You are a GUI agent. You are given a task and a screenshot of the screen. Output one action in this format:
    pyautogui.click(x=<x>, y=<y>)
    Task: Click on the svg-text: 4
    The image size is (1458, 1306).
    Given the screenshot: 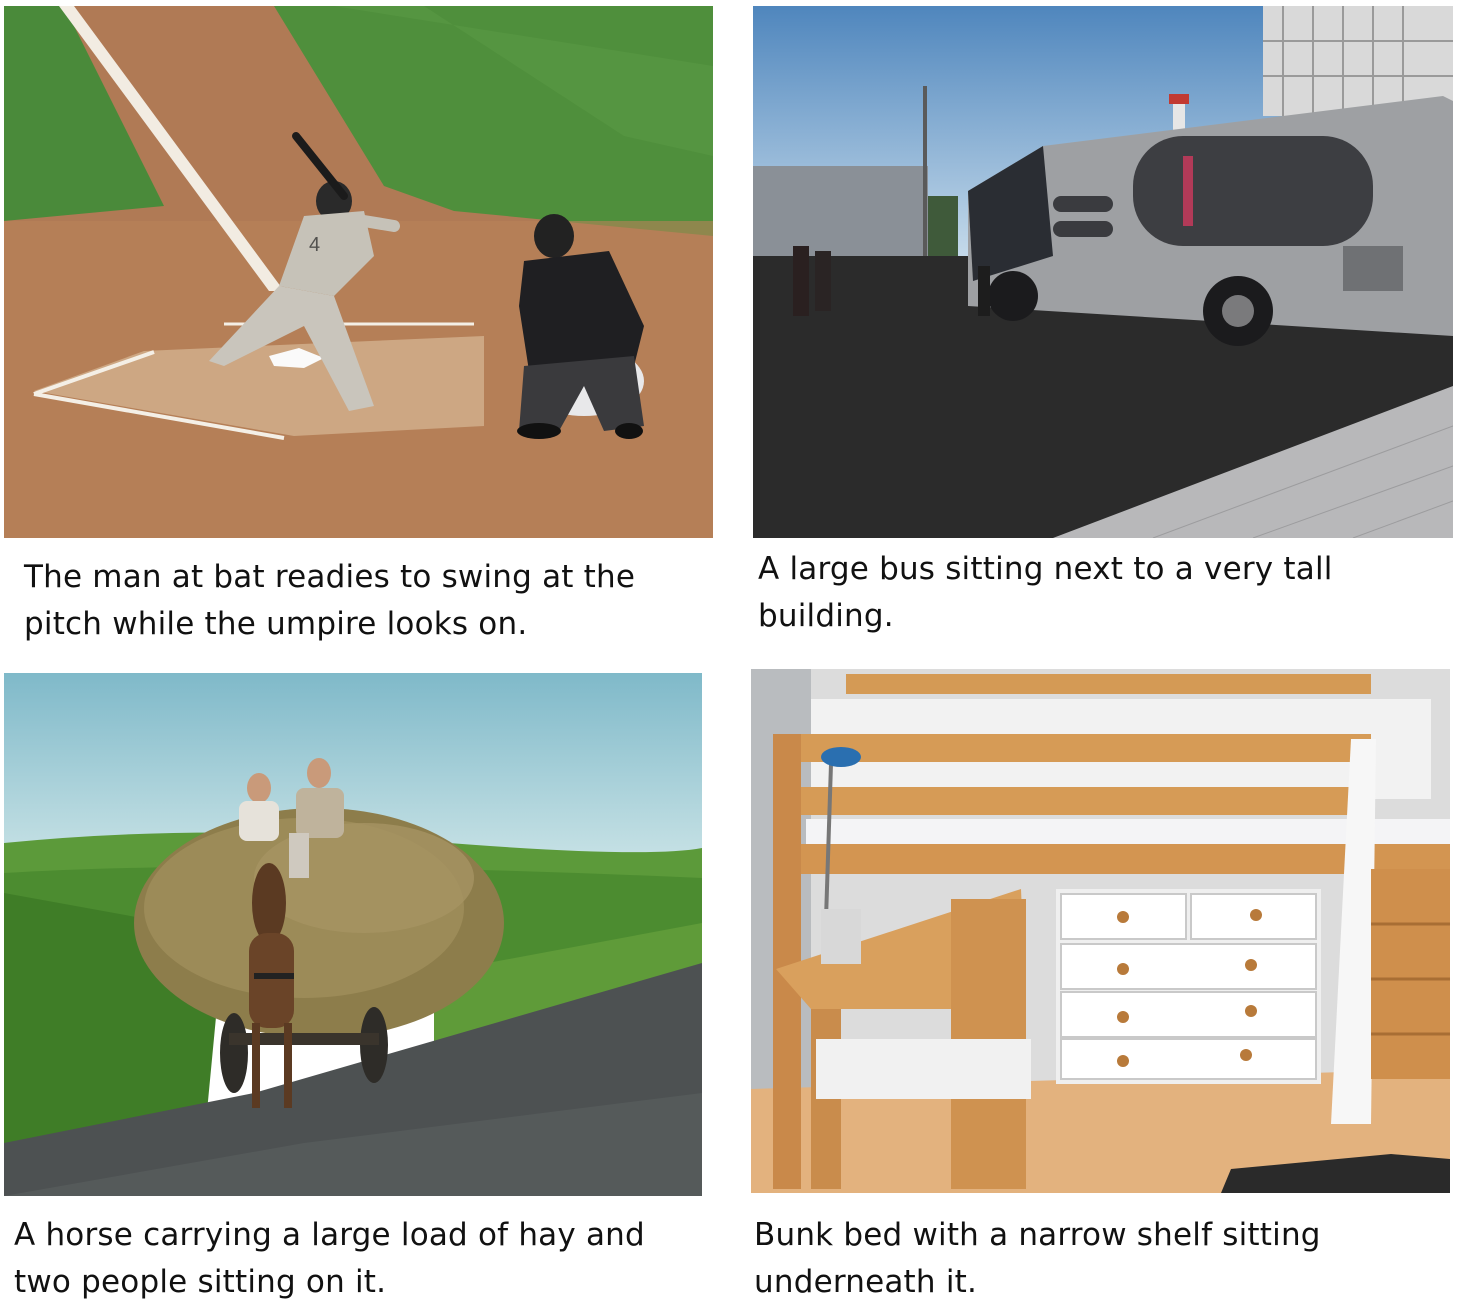 What is the action you would take?
    pyautogui.click(x=314, y=245)
    